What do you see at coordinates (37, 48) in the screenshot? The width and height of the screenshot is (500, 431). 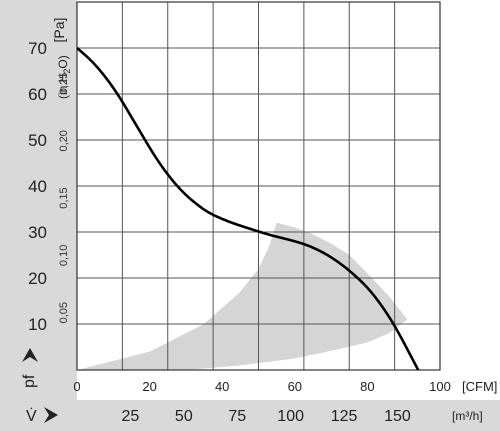 I see `y-tick-label: 70` at bounding box center [37, 48].